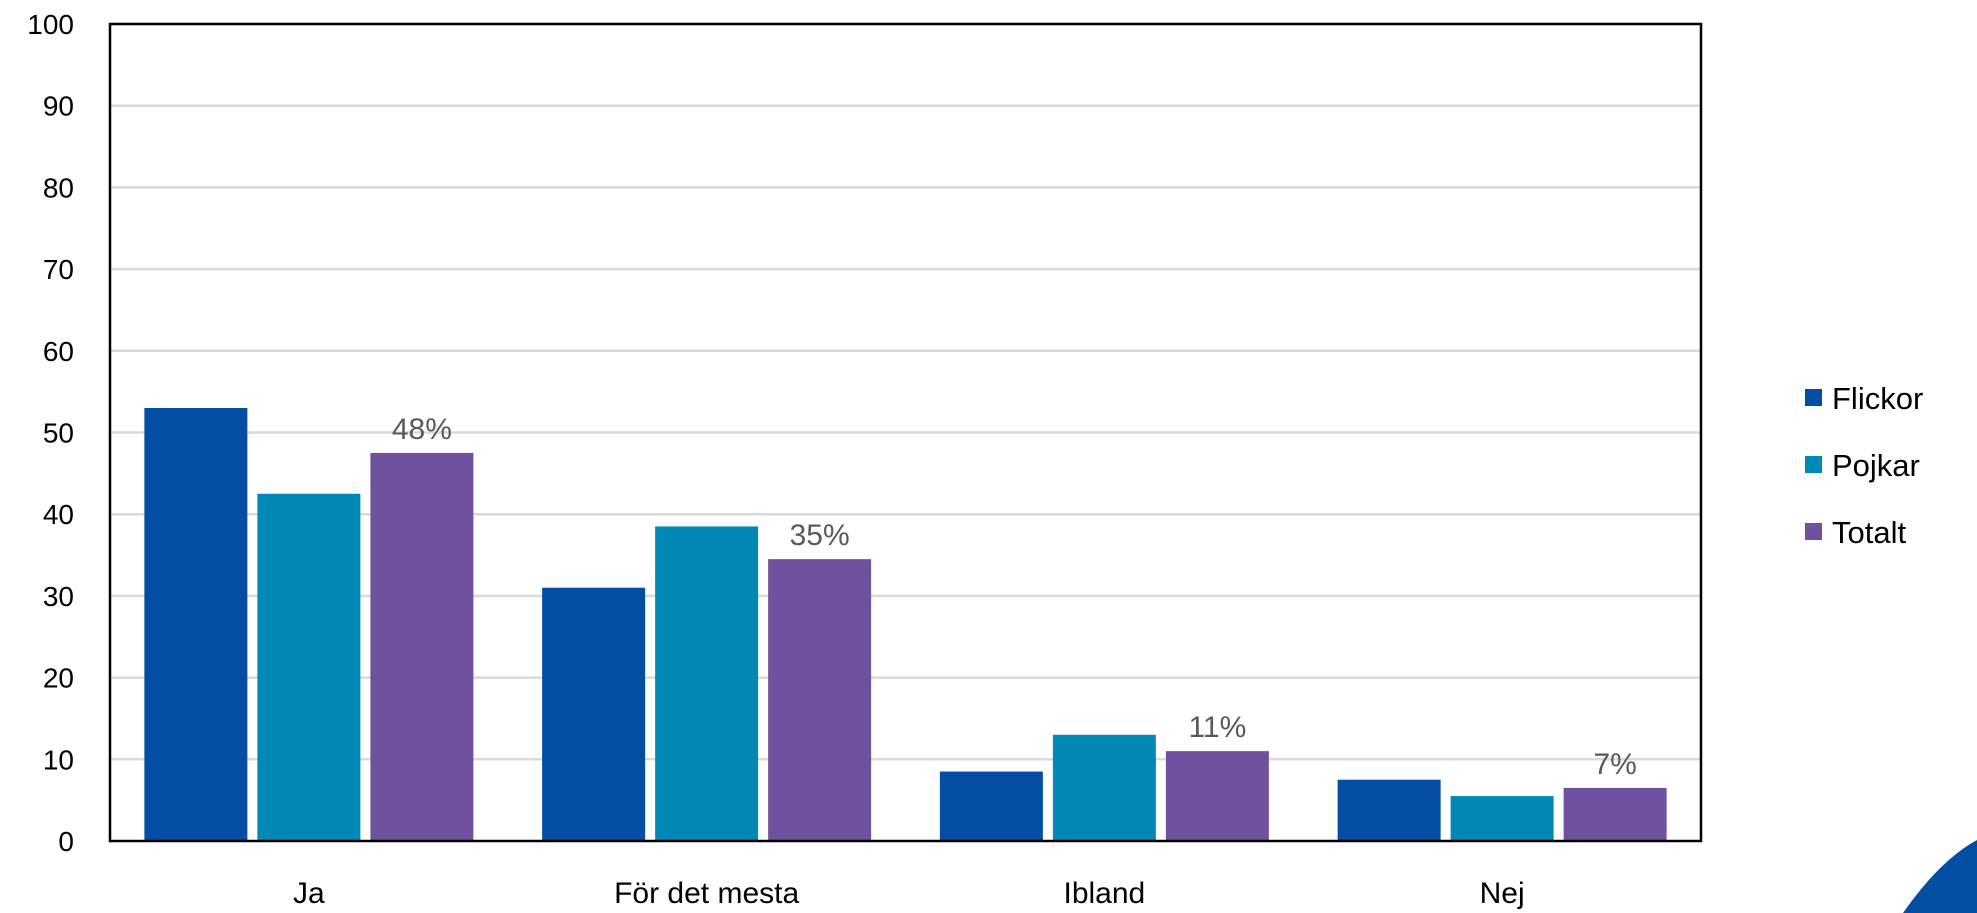 This screenshot has width=1977, height=913. What do you see at coordinates (1813, 464) in the screenshot?
I see `legend-swatch-pojkar` at bounding box center [1813, 464].